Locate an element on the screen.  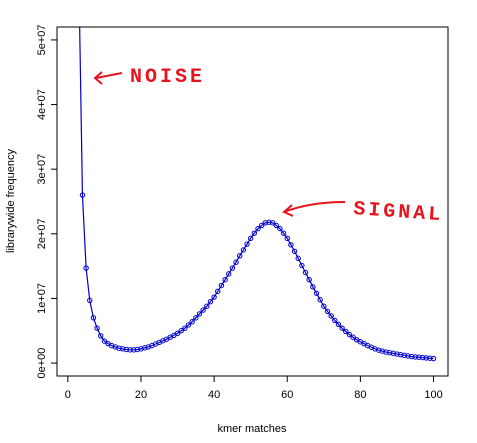
y-tick-label: 5e+07 is located at coordinates (42, 39).